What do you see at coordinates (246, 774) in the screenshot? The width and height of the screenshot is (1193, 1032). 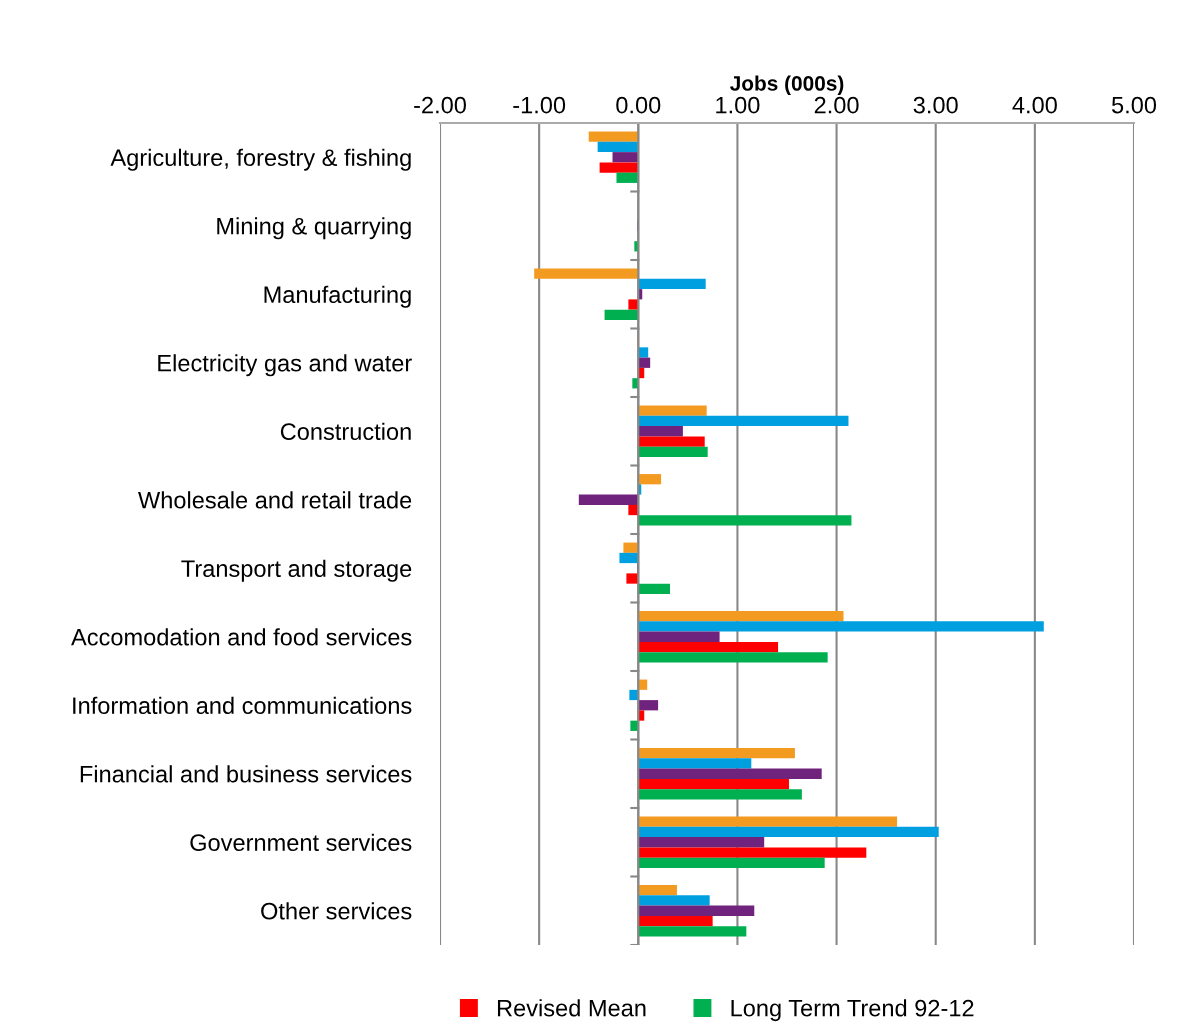 I see `y-tick-label: Financial and business services` at bounding box center [246, 774].